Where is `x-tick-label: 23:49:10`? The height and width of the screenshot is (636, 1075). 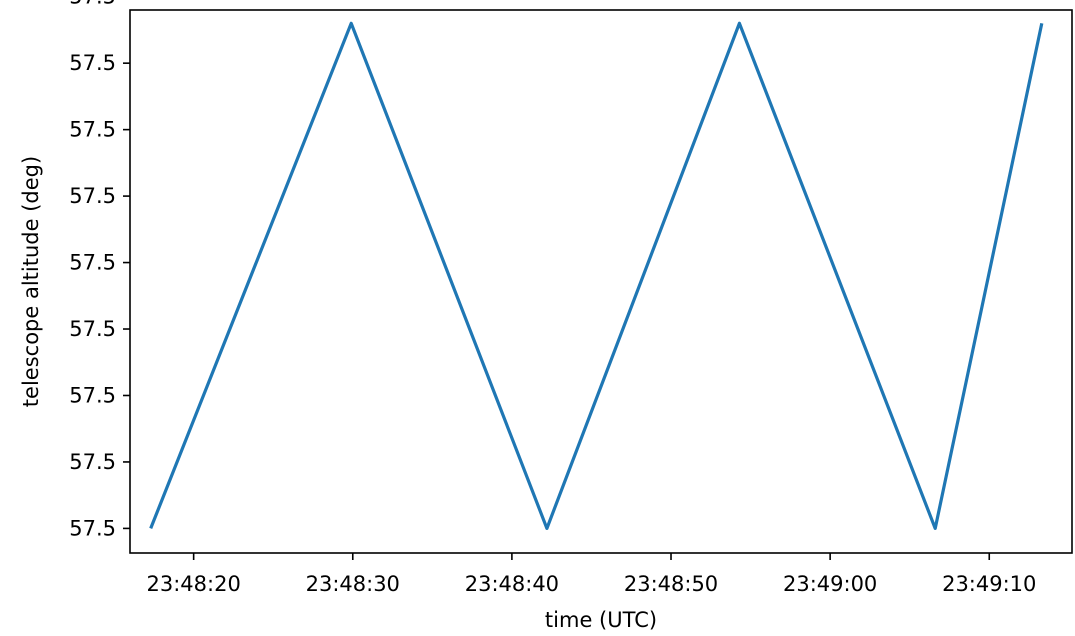 x-tick-label: 23:49:10 is located at coordinates (989, 584).